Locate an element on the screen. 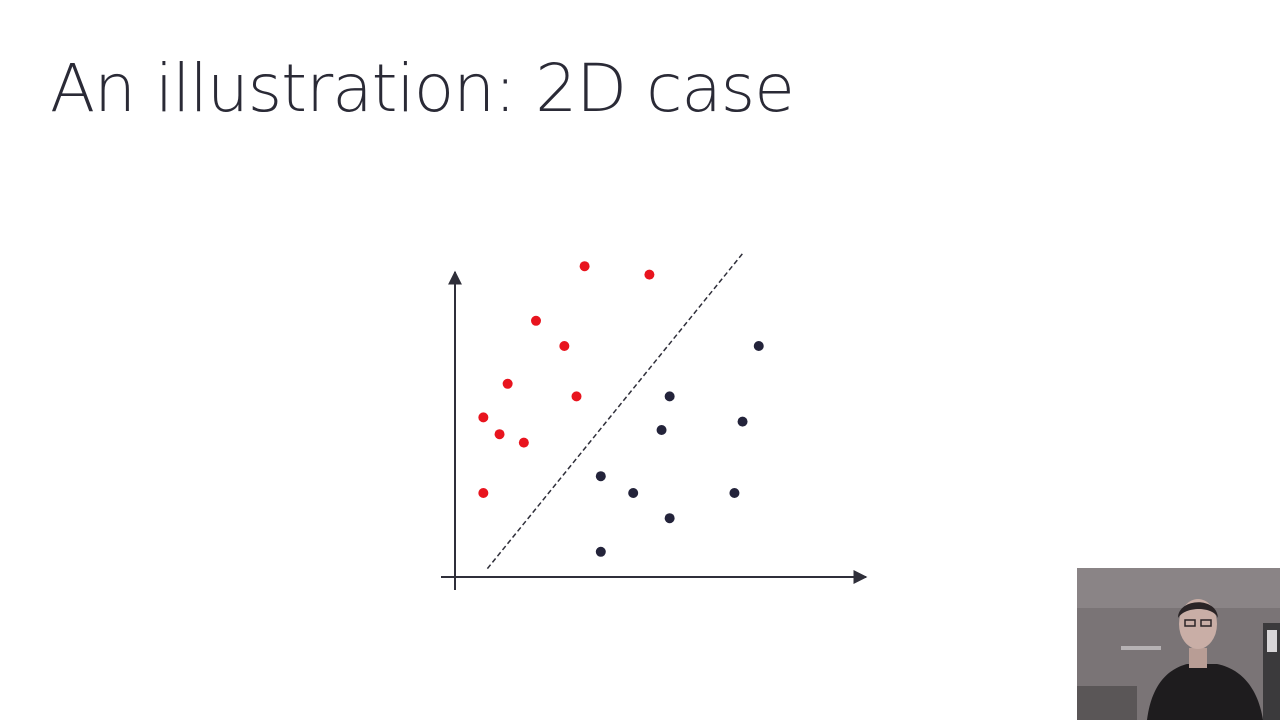 The width and height of the screenshot is (1280, 720). presenter-video-frame is located at coordinates (1178, 644).